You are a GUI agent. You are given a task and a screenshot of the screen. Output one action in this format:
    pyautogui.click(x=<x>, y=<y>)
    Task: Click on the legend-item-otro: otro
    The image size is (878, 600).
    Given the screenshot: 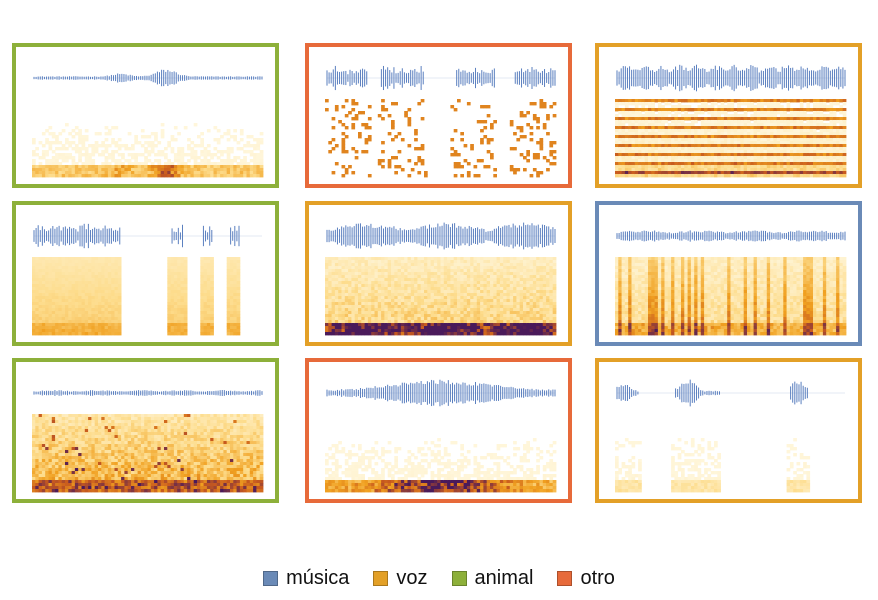 What is the action you would take?
    pyautogui.click(x=586, y=578)
    